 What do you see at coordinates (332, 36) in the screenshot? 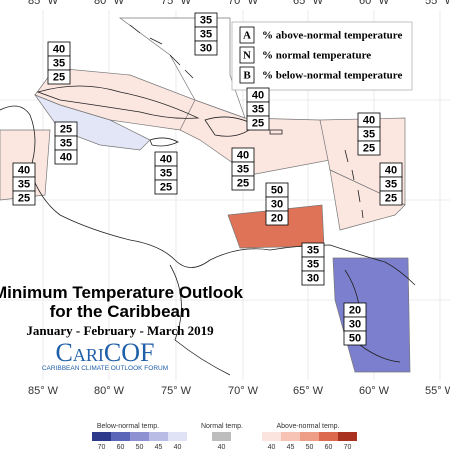
I see `legend-label: % above-normal temperature` at bounding box center [332, 36].